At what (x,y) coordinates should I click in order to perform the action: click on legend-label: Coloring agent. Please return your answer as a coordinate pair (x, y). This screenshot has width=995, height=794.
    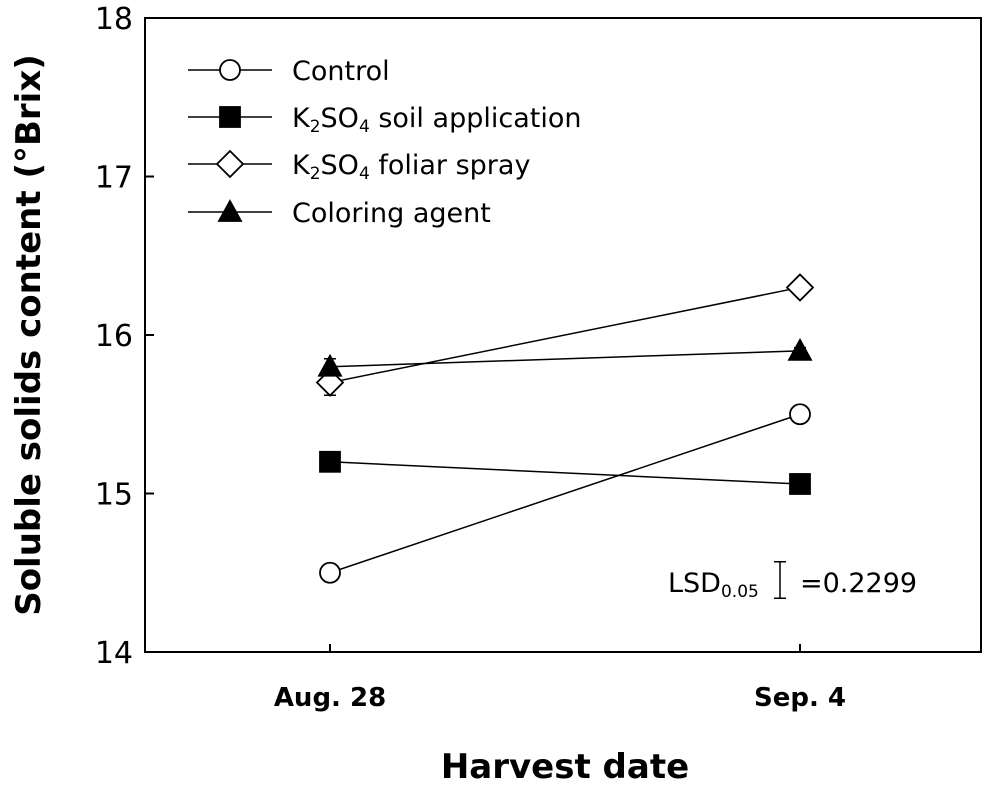
    Looking at the image, I should click on (391, 213).